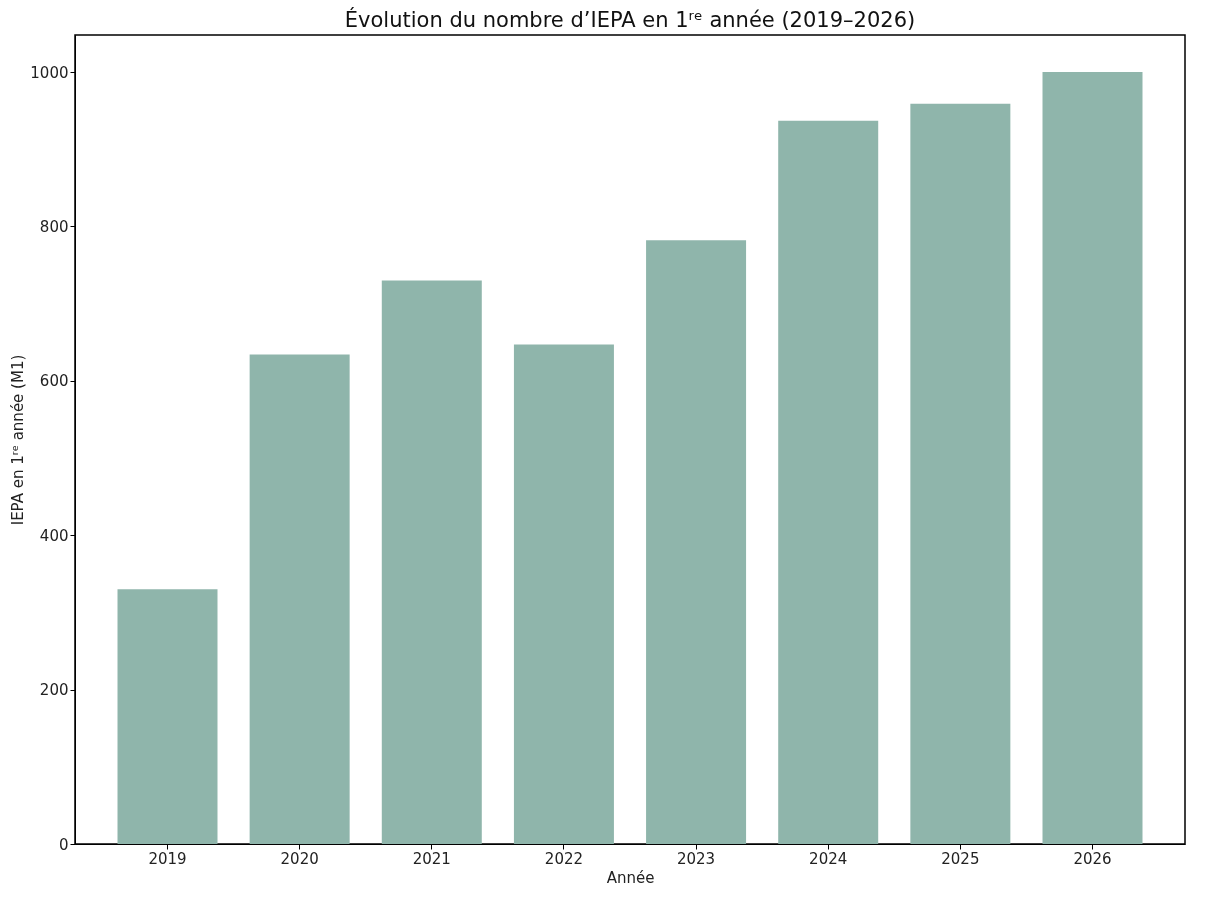 This screenshot has height=911, width=1220. Describe the element at coordinates (18, 440) in the screenshot. I see `y-axis-title: IEPA en 1ʳᵉ année (M1)` at that location.